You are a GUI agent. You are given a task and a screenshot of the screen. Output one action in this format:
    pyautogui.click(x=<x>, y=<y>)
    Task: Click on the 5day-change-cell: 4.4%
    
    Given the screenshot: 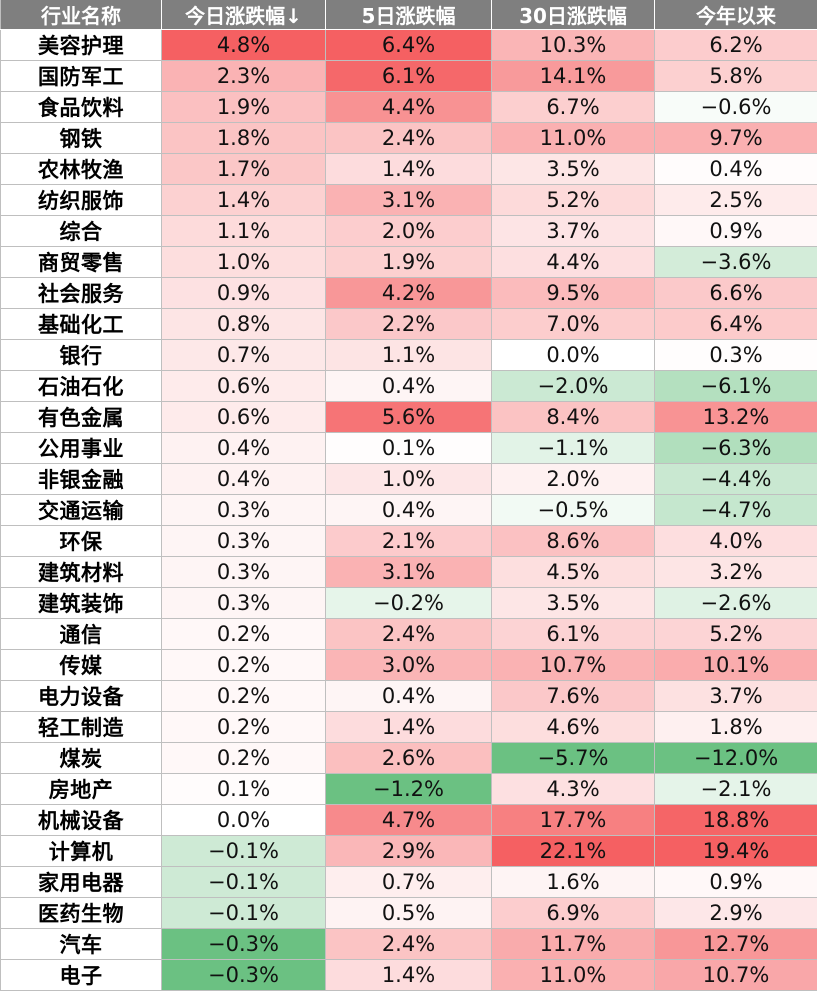 What is the action you would take?
    pyautogui.click(x=409, y=107)
    